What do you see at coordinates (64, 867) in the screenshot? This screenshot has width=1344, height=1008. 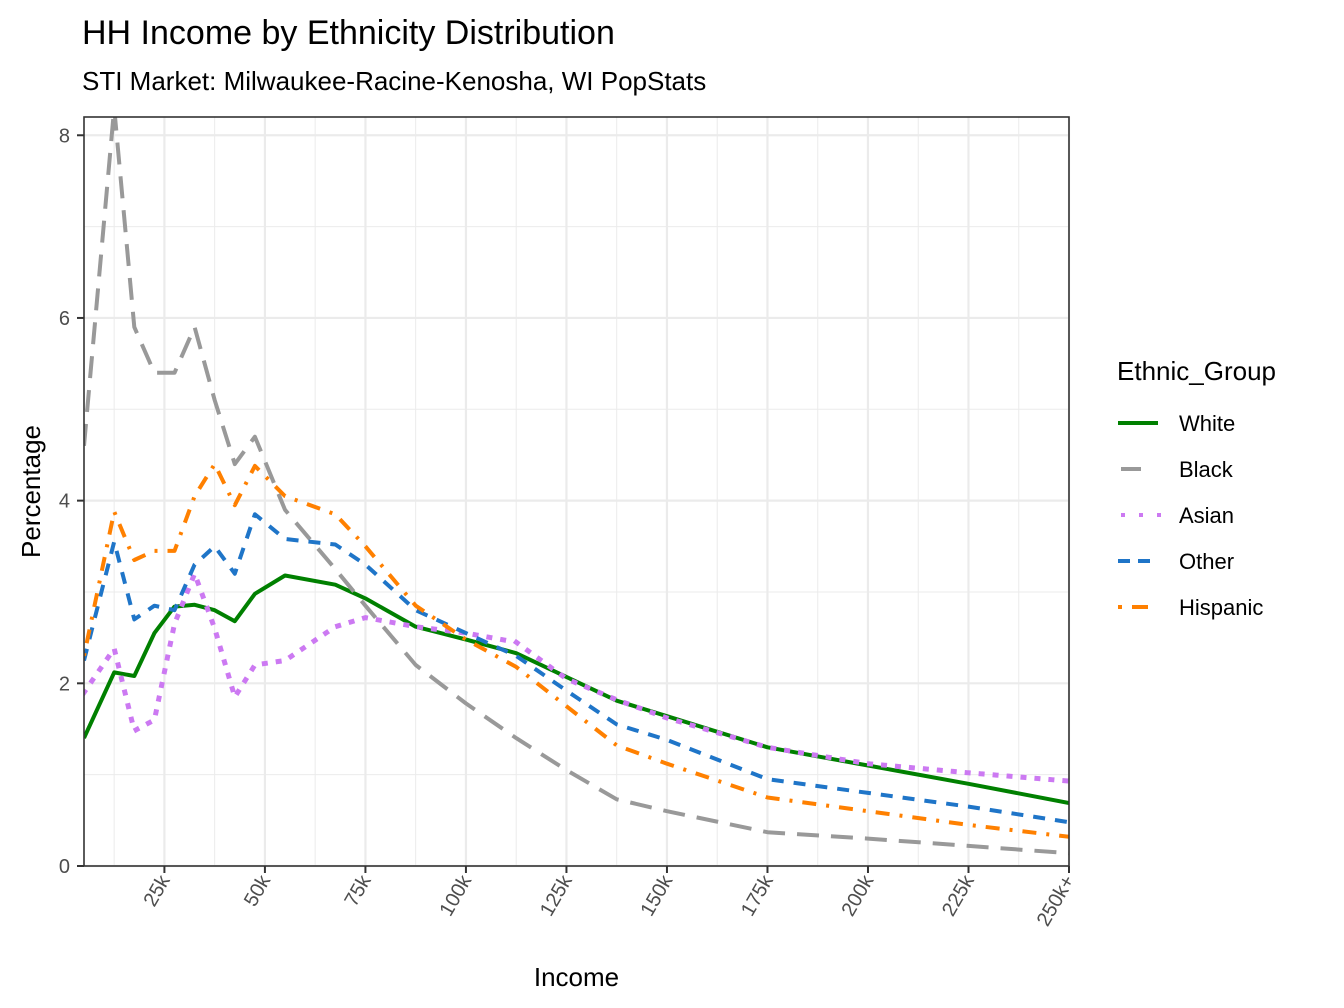 I see `y-tick-label: 0` at bounding box center [64, 867].